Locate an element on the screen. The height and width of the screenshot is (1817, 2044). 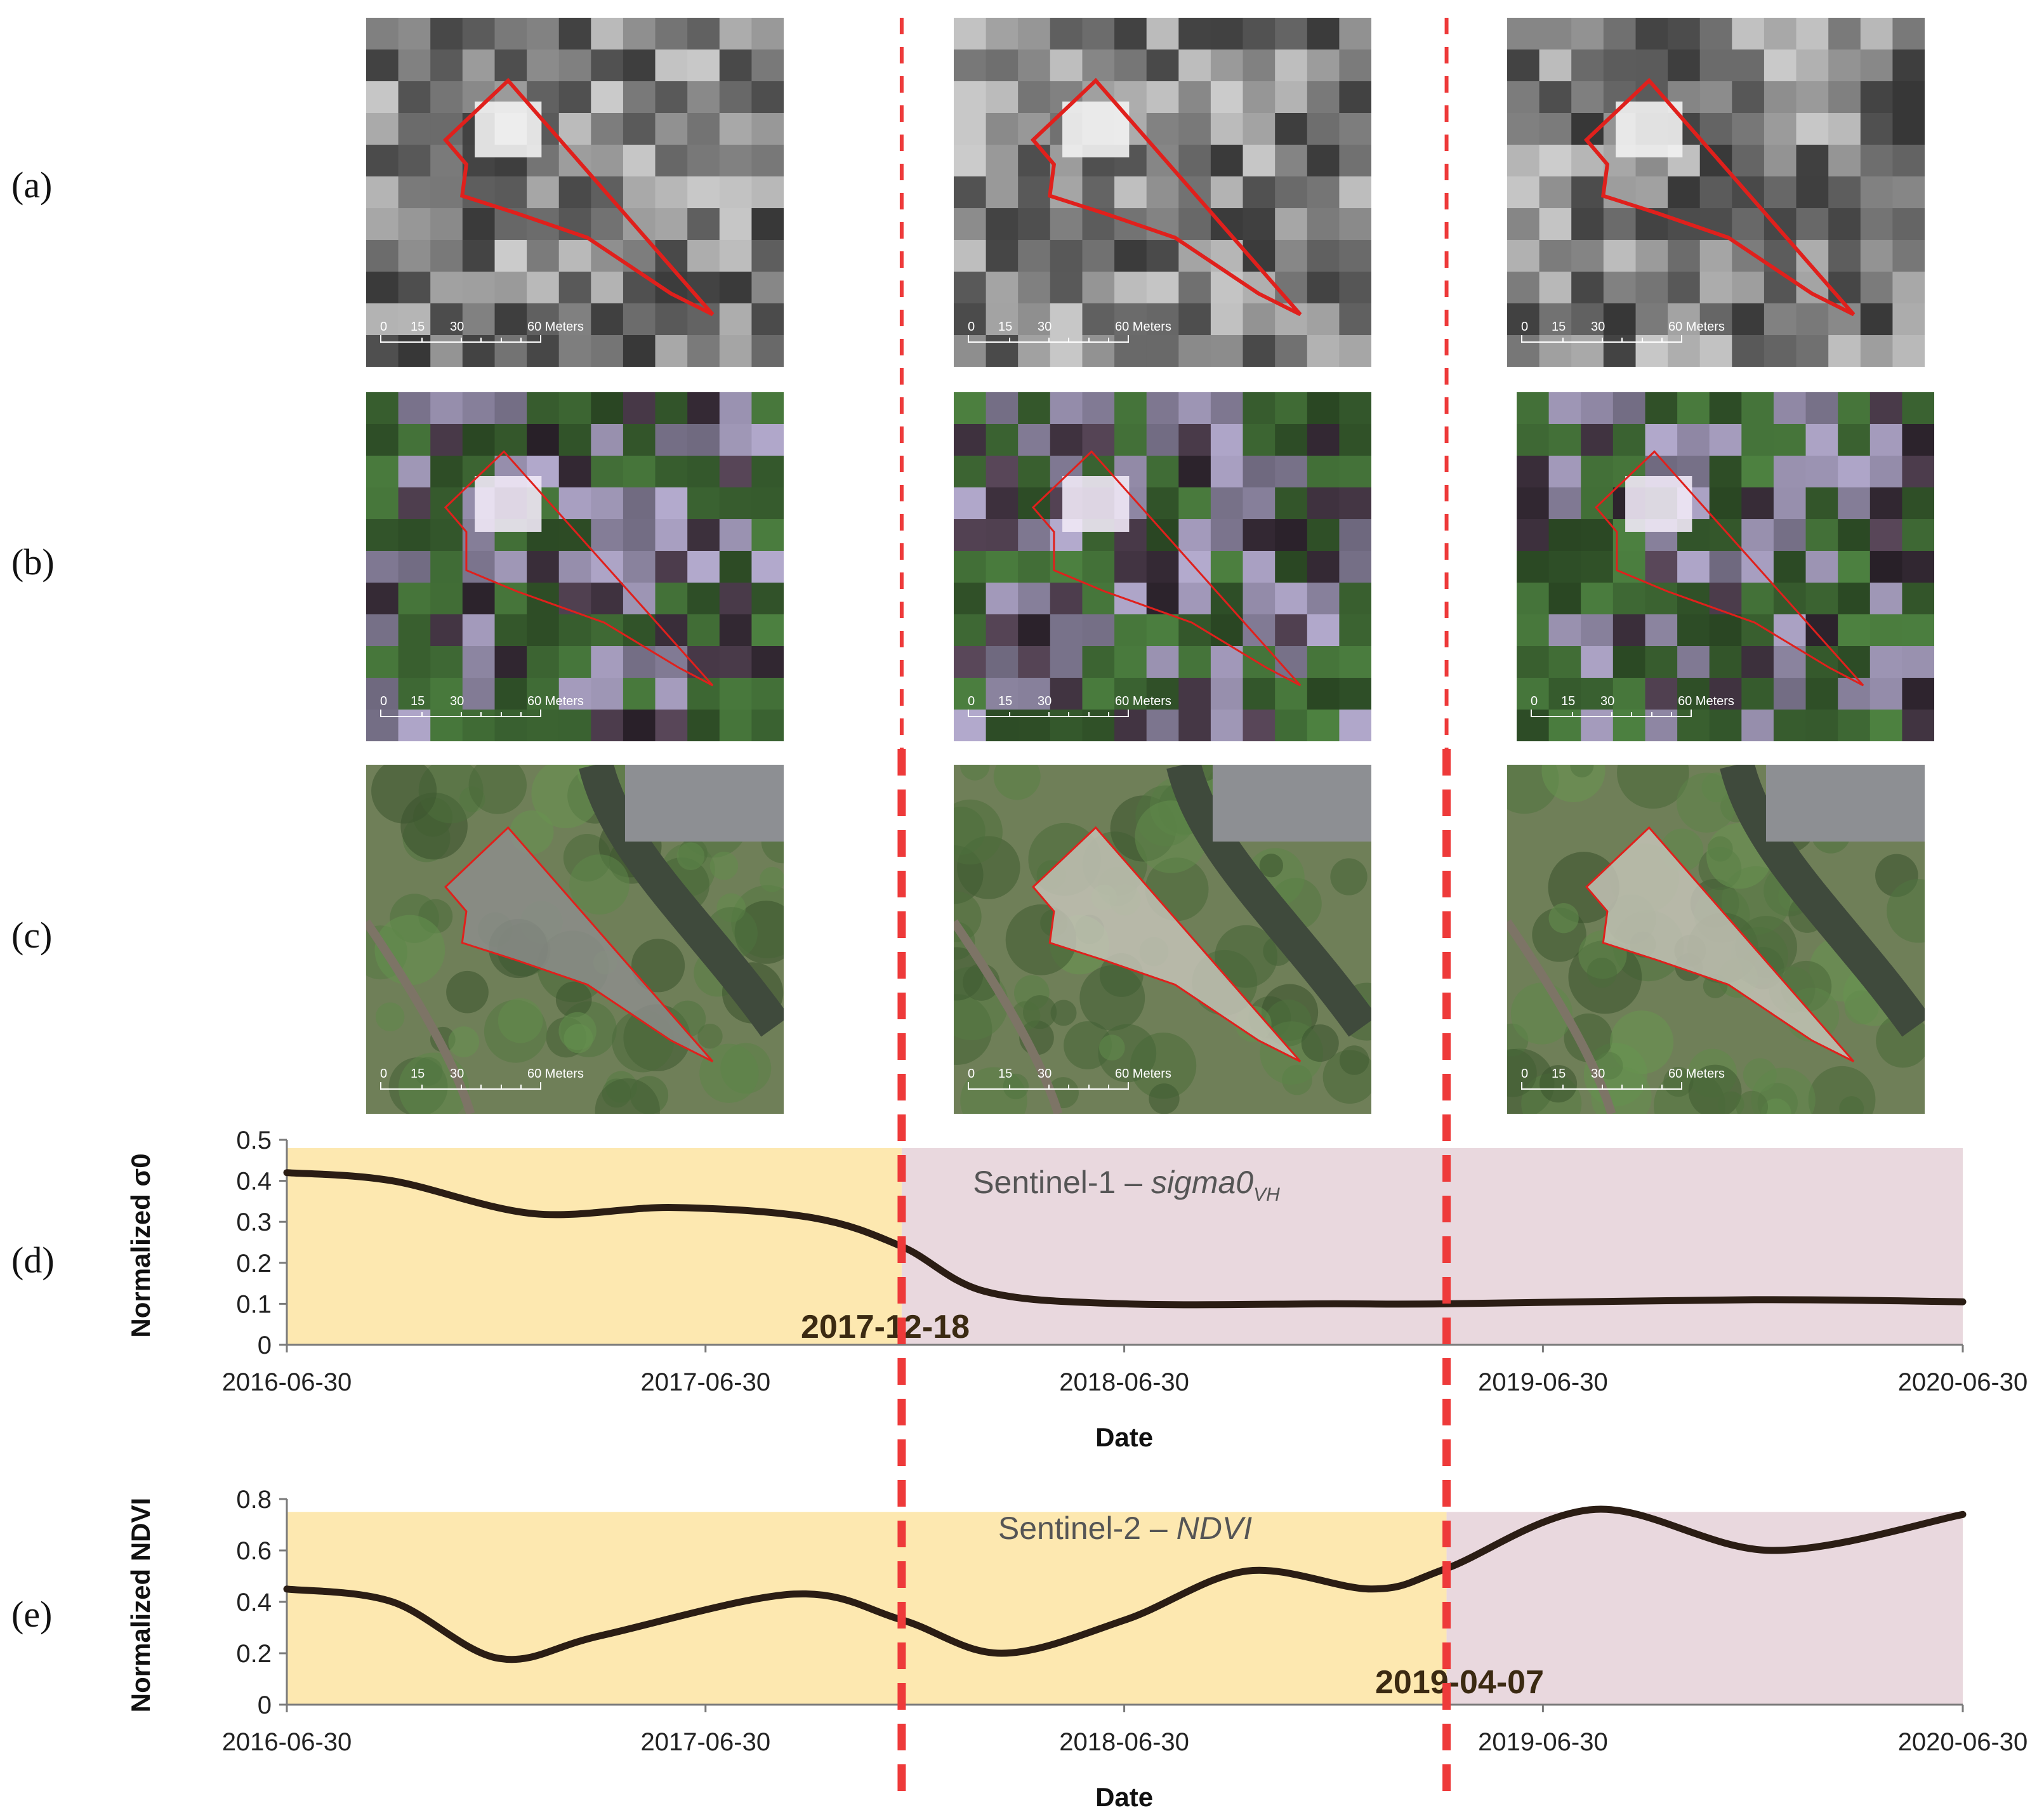
image-panel-b-1: 0 15 30 60 Meters is located at coordinates (575, 566).